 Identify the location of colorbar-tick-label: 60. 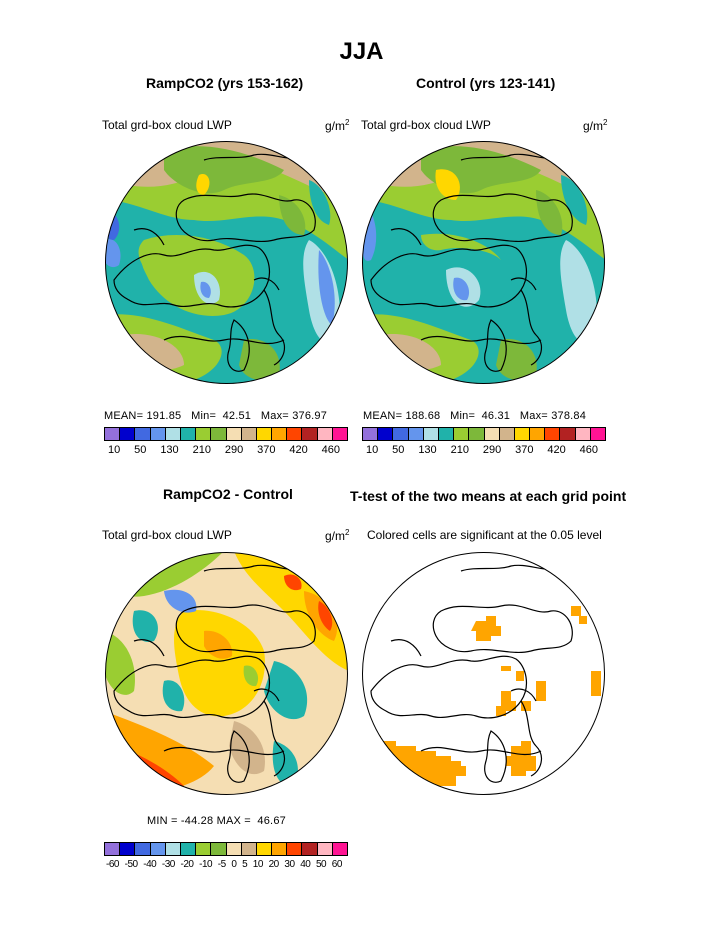
(337, 864).